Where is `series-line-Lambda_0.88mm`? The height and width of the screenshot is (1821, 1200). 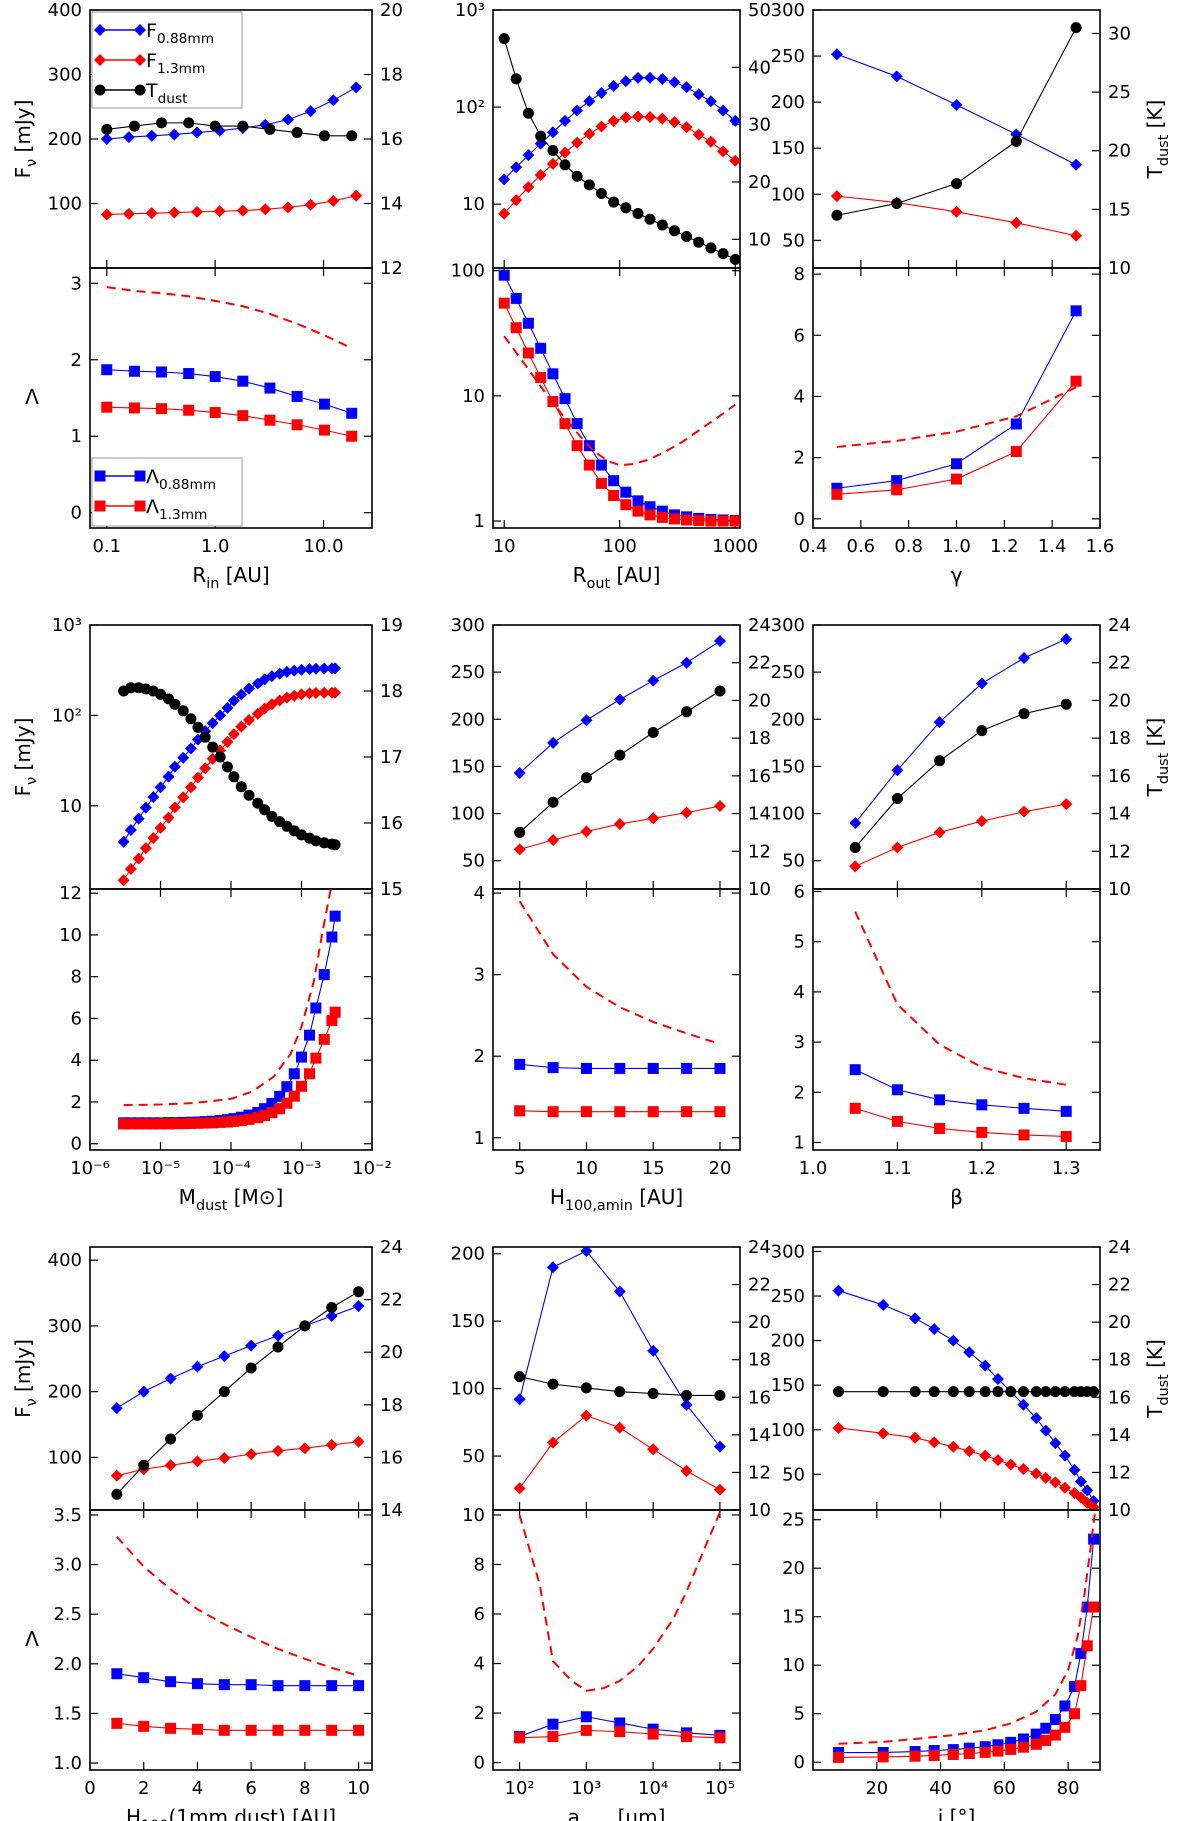
series-line-Lambda_0.88mm is located at coordinates (960, 1090).